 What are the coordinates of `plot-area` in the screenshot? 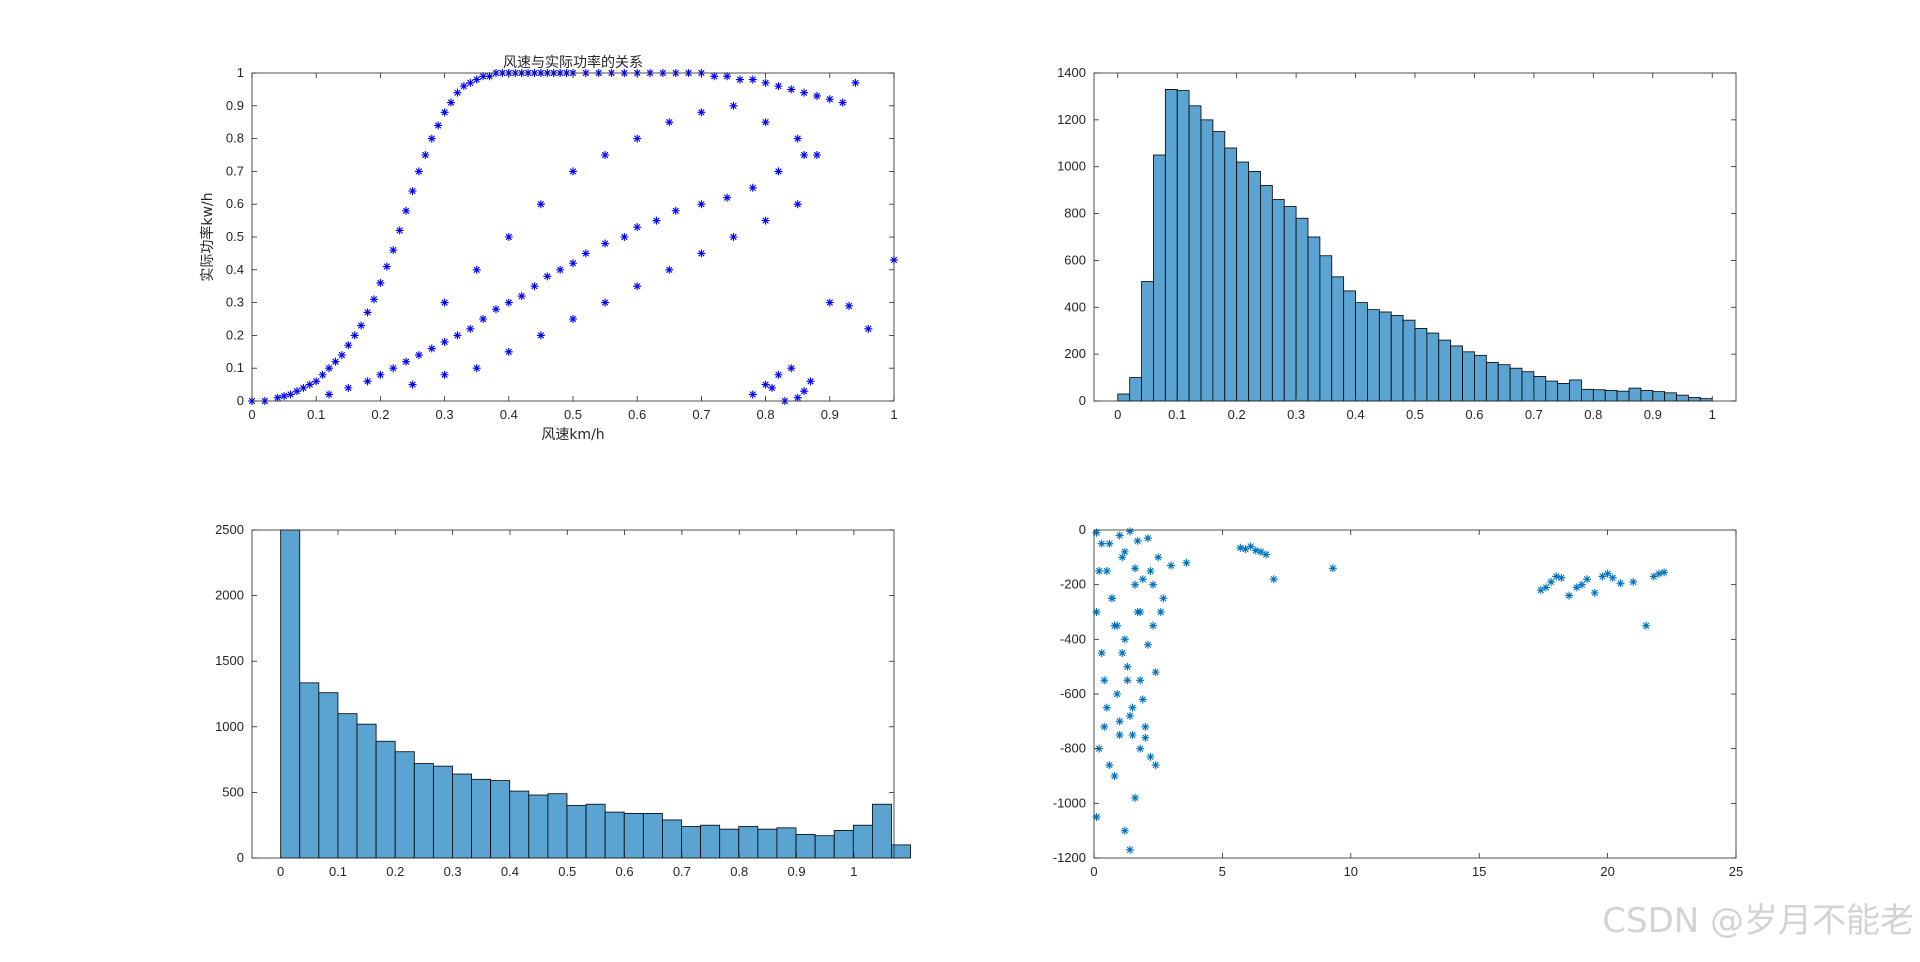 It's located at (1415, 245).